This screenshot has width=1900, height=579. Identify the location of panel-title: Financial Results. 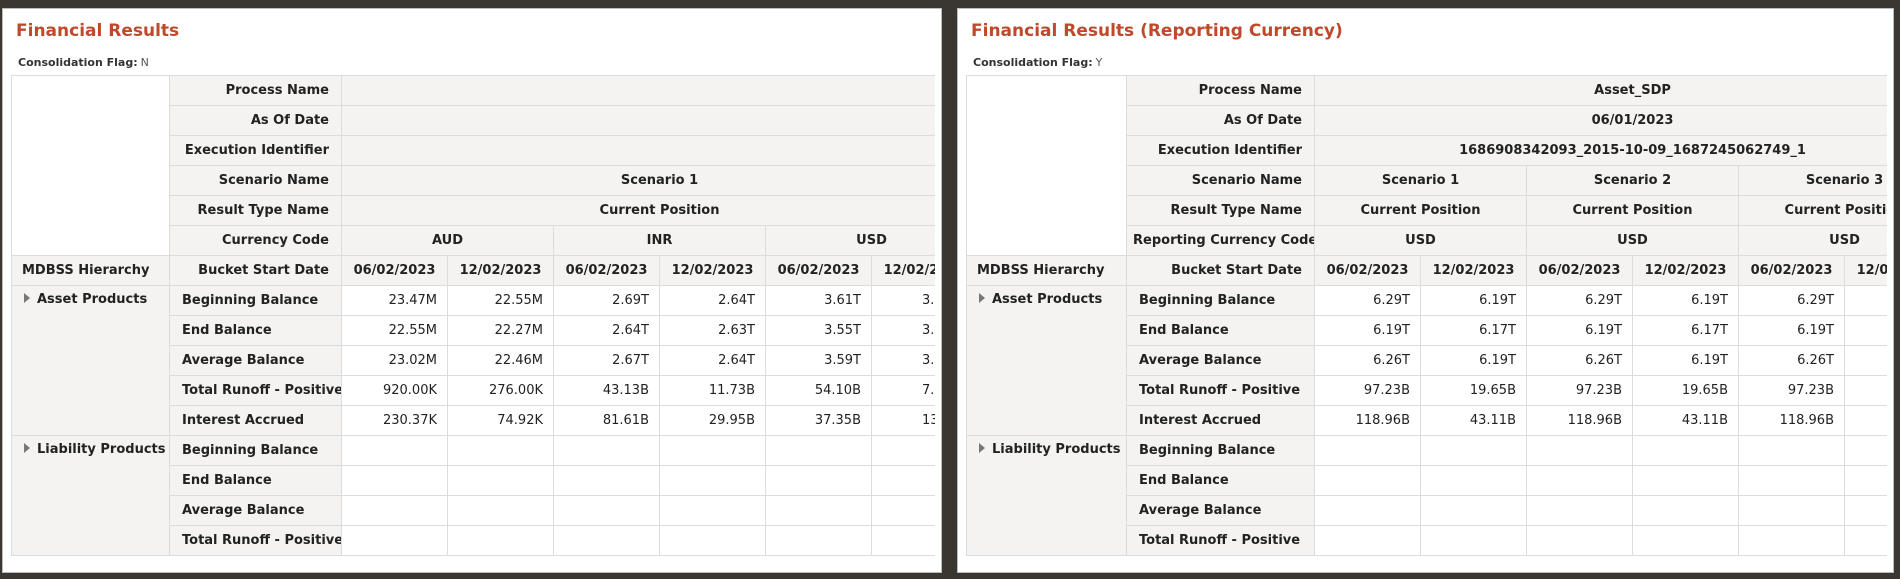
(98, 31).